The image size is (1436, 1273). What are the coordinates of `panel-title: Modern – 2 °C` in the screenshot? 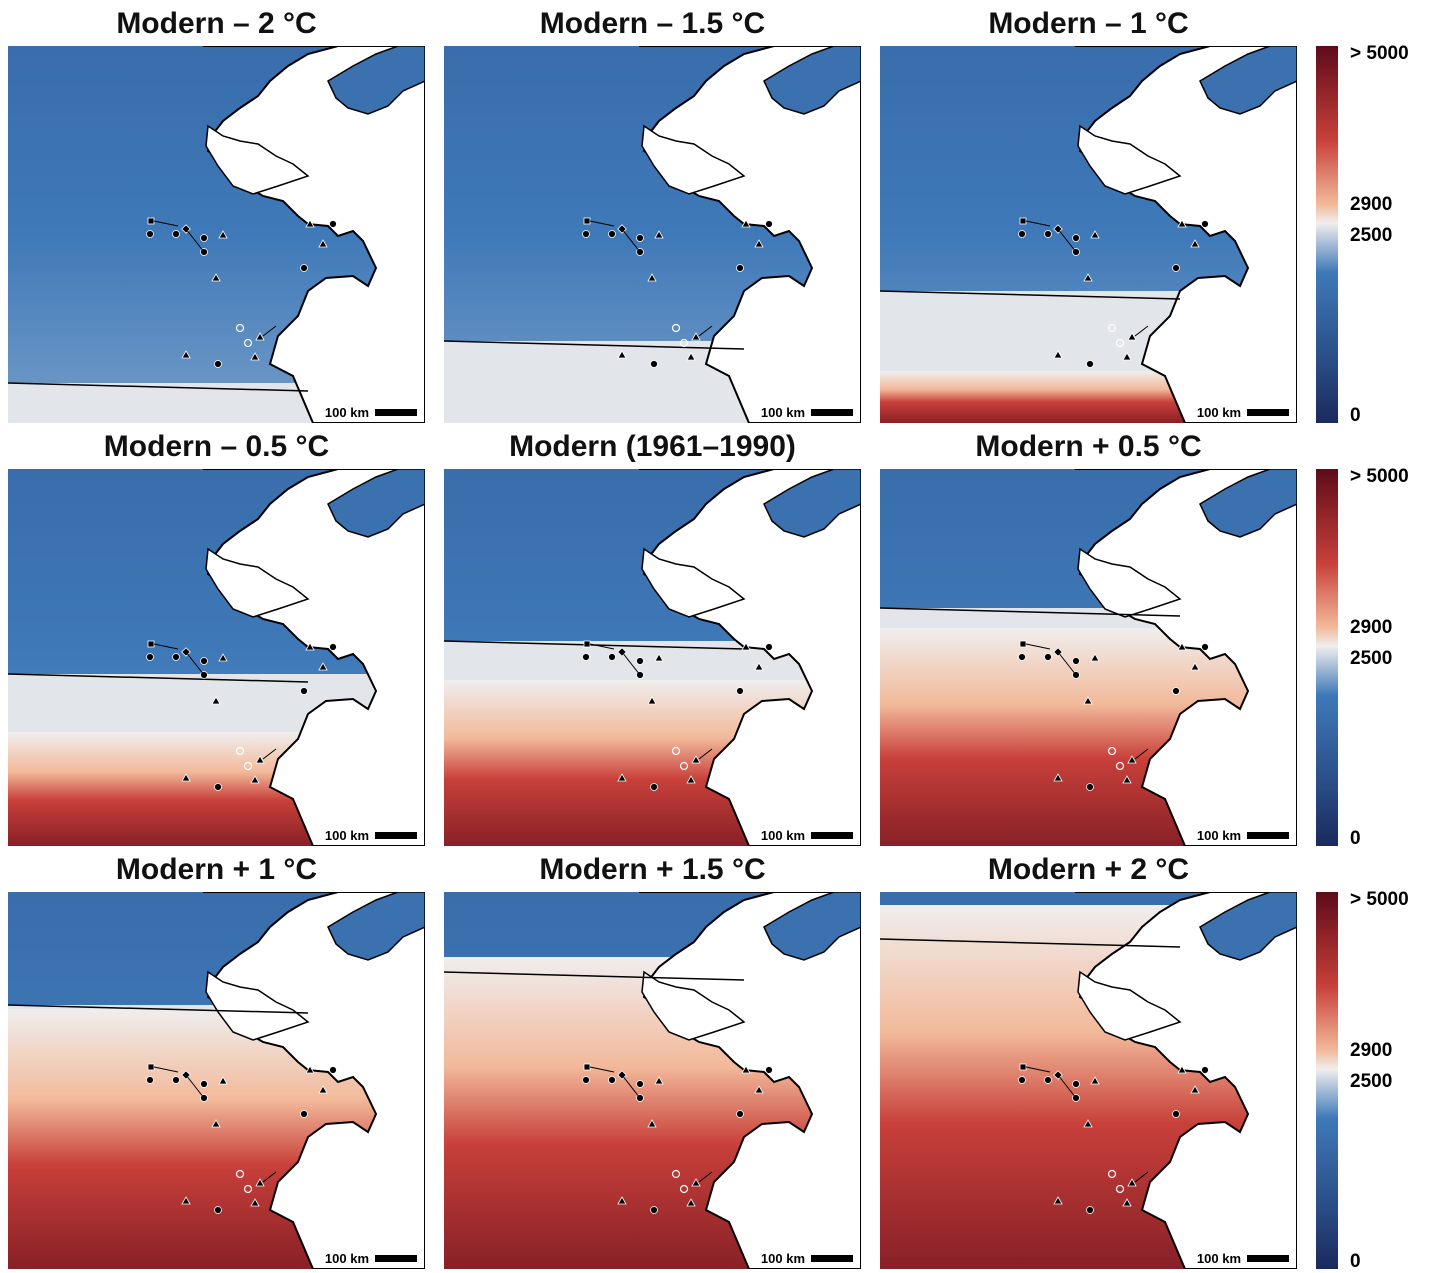 It's located at (216, 23).